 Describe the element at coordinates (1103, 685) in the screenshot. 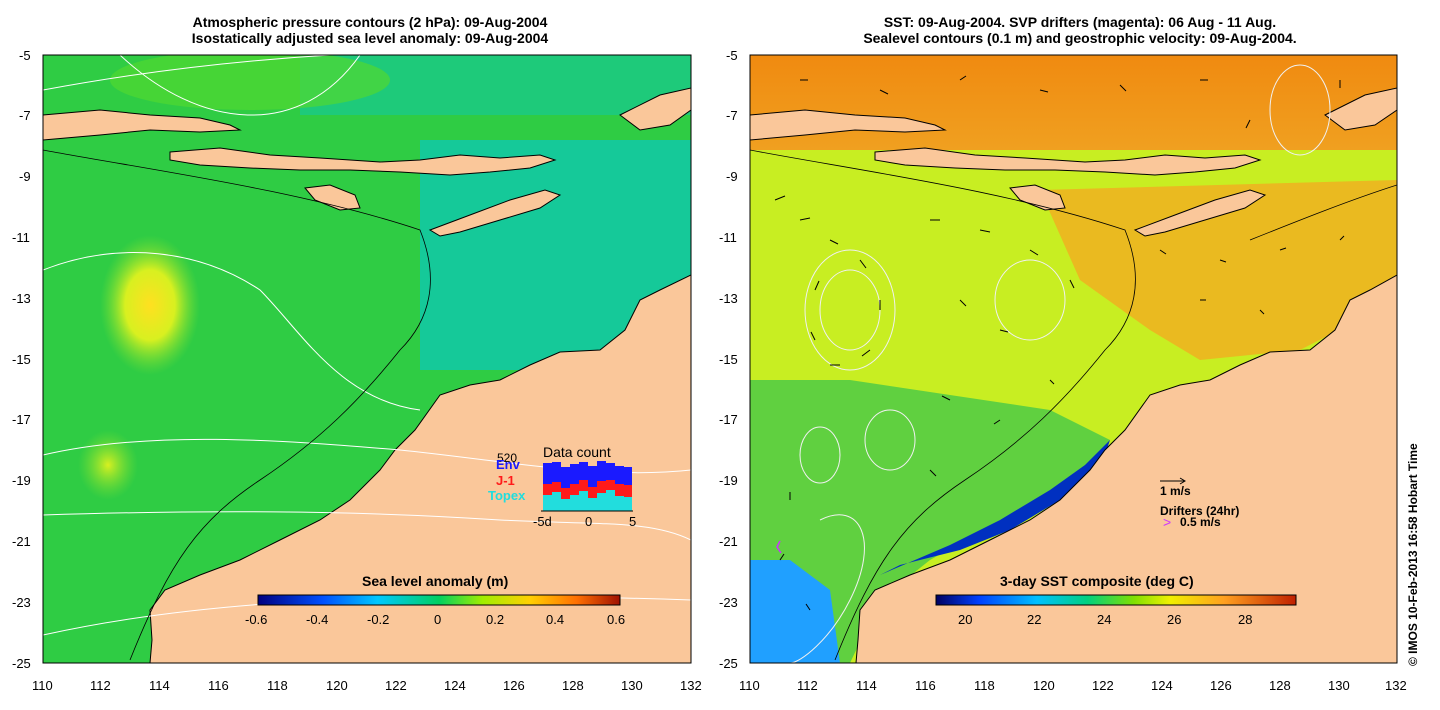

I see `x-tick: 122` at that location.